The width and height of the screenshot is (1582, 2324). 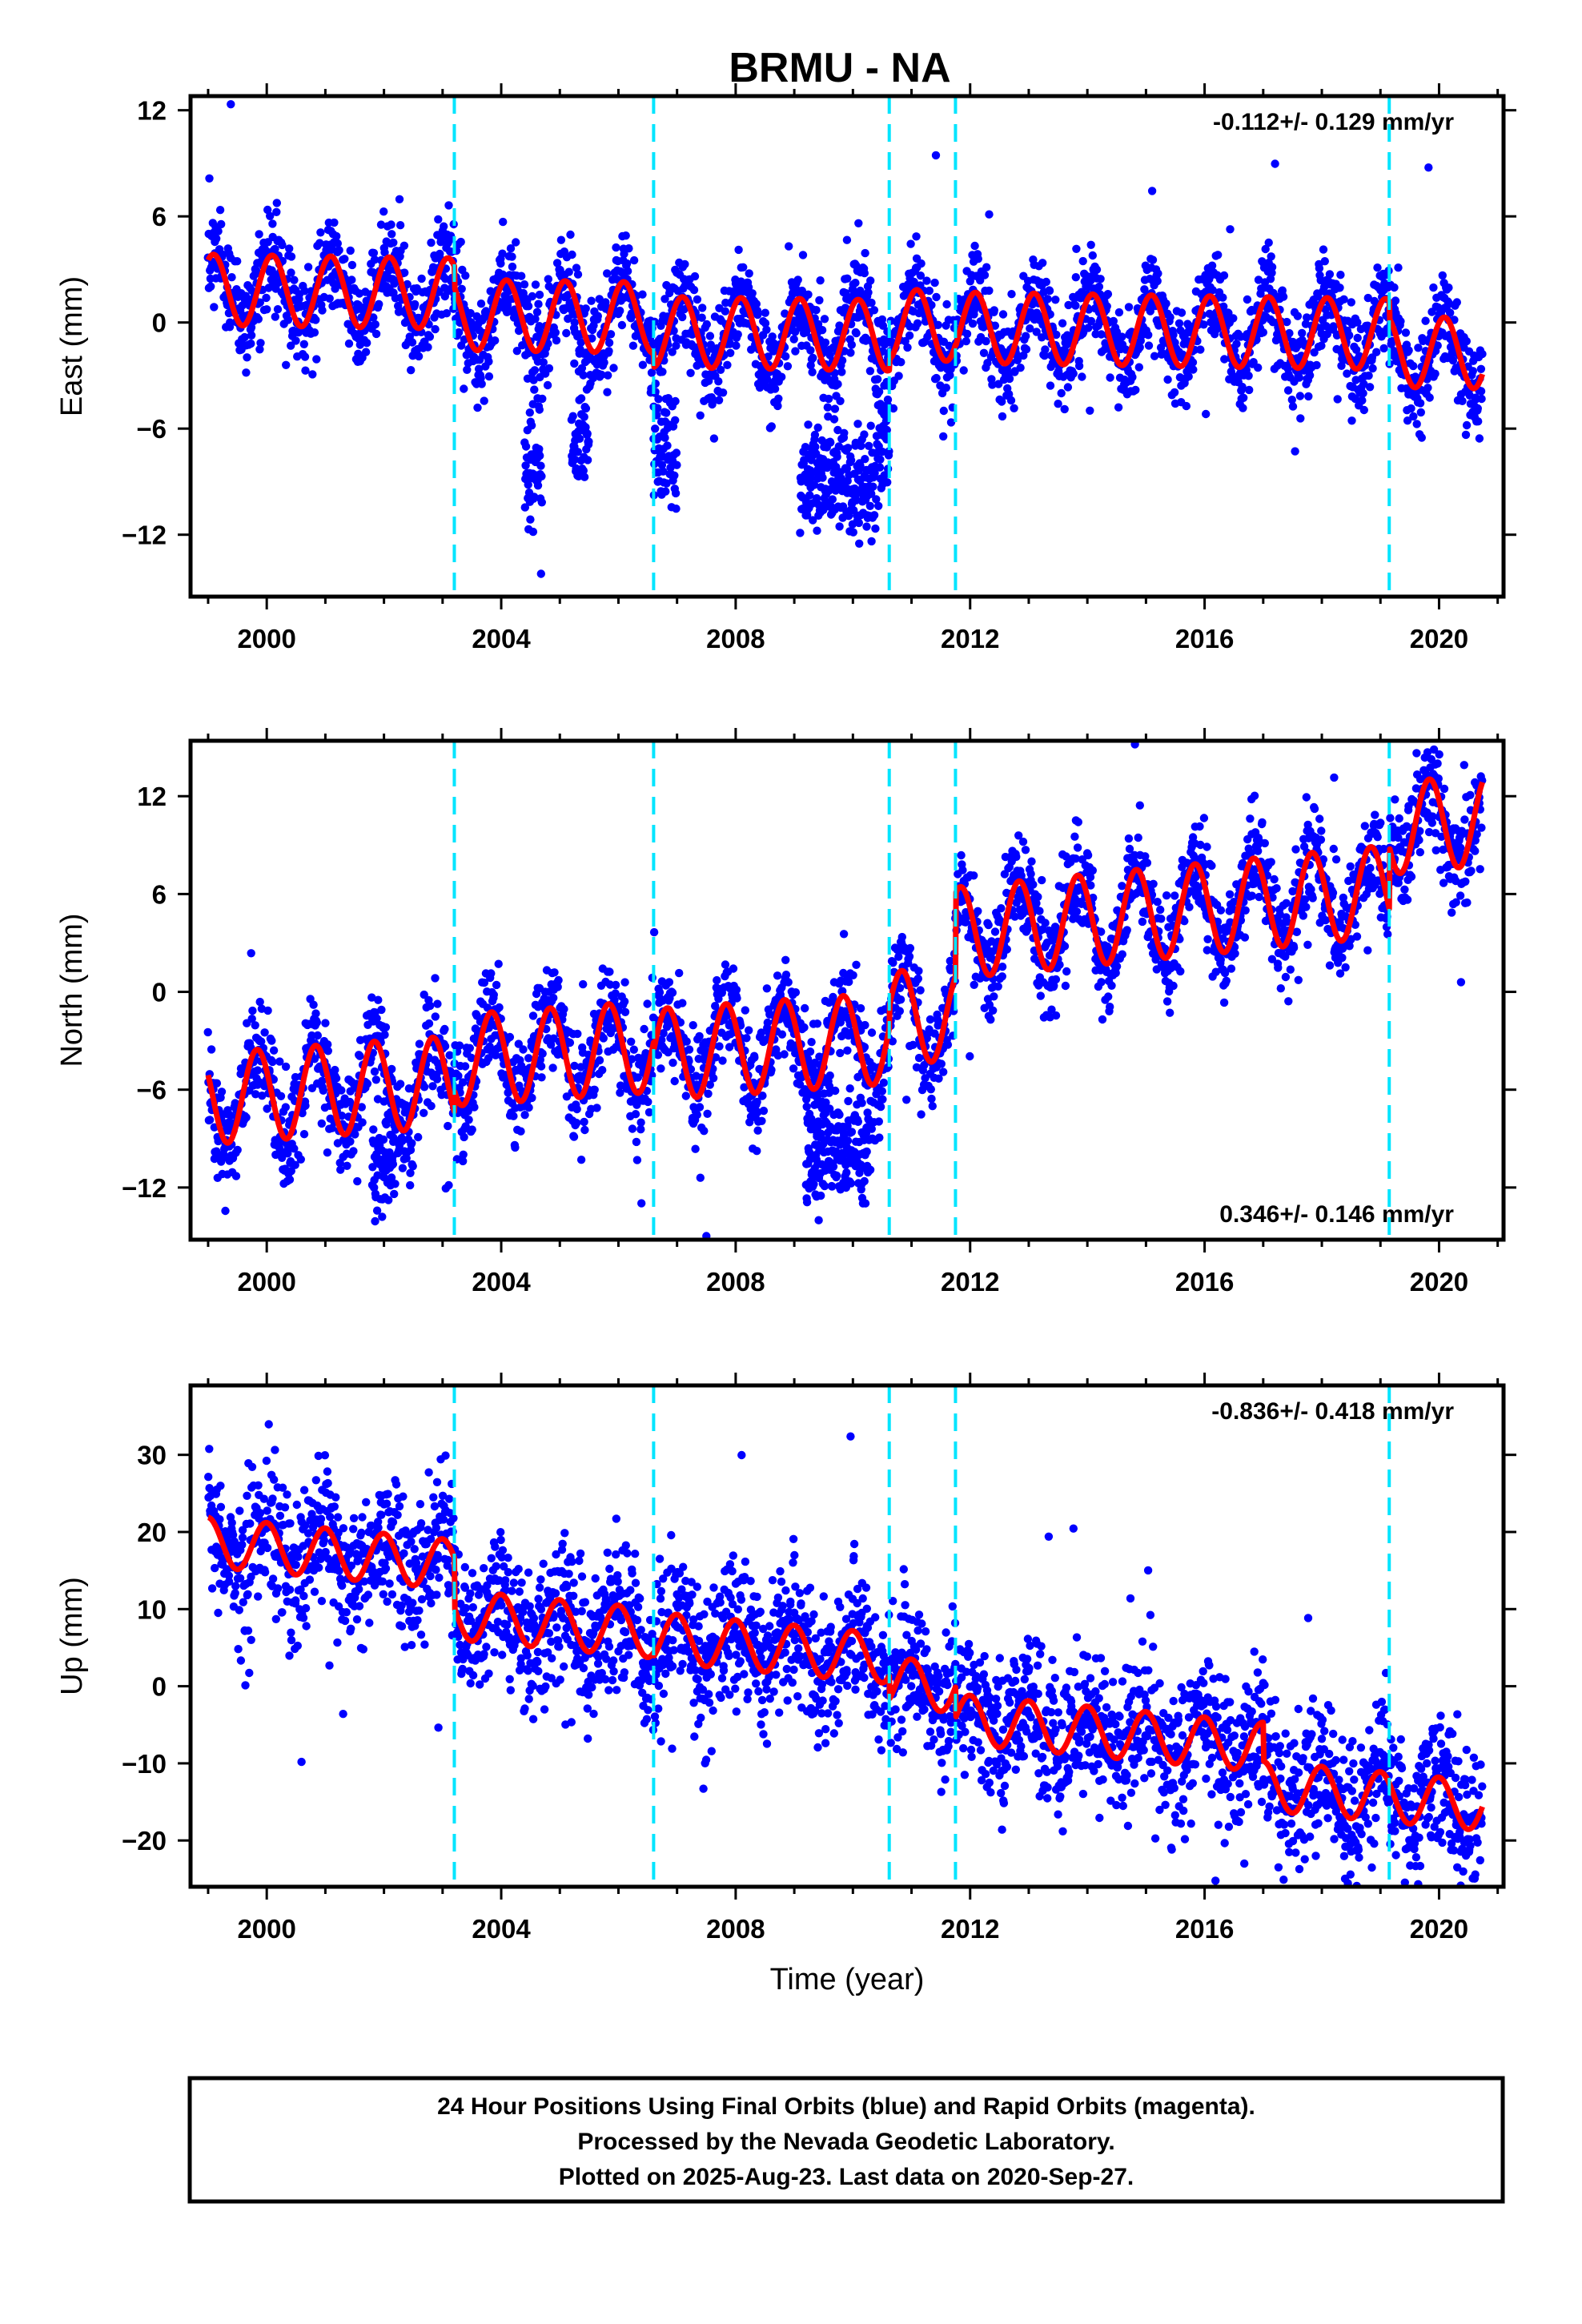 I want to click on y-tick-label: −12, so click(x=144, y=535).